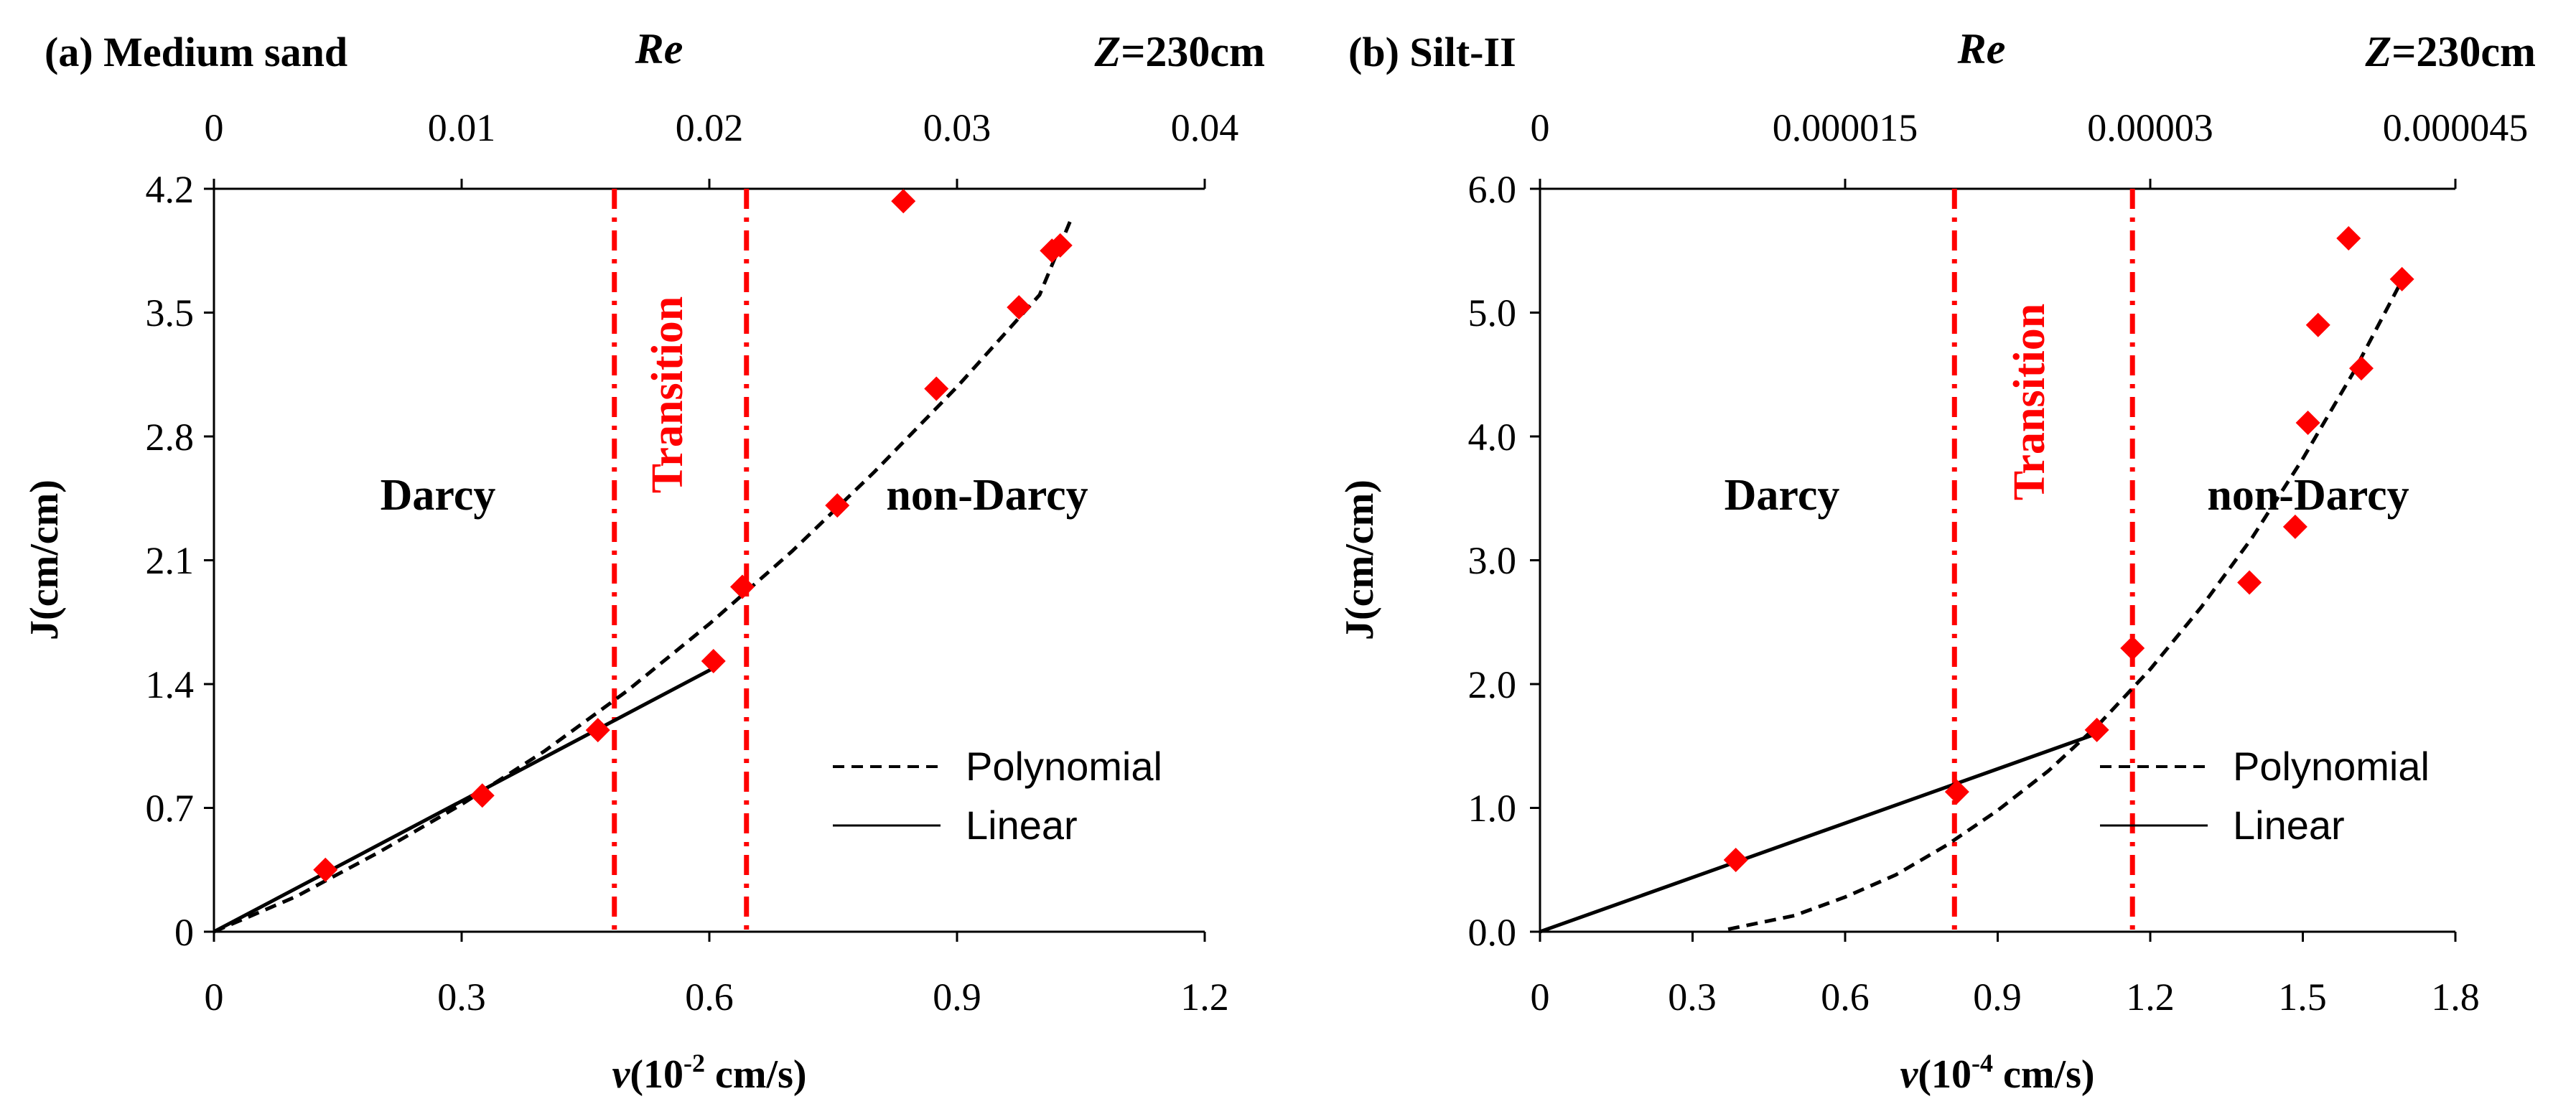  I want to click on panel-b-x-tick: 0.9, so click(1997, 998).